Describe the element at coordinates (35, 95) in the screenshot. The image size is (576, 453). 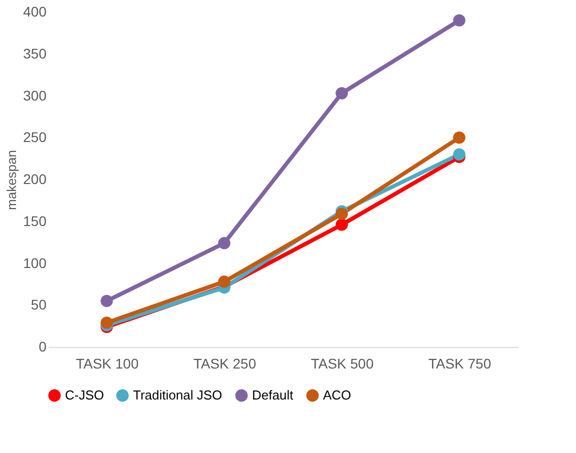
I see `y-tick-label: 300` at that location.